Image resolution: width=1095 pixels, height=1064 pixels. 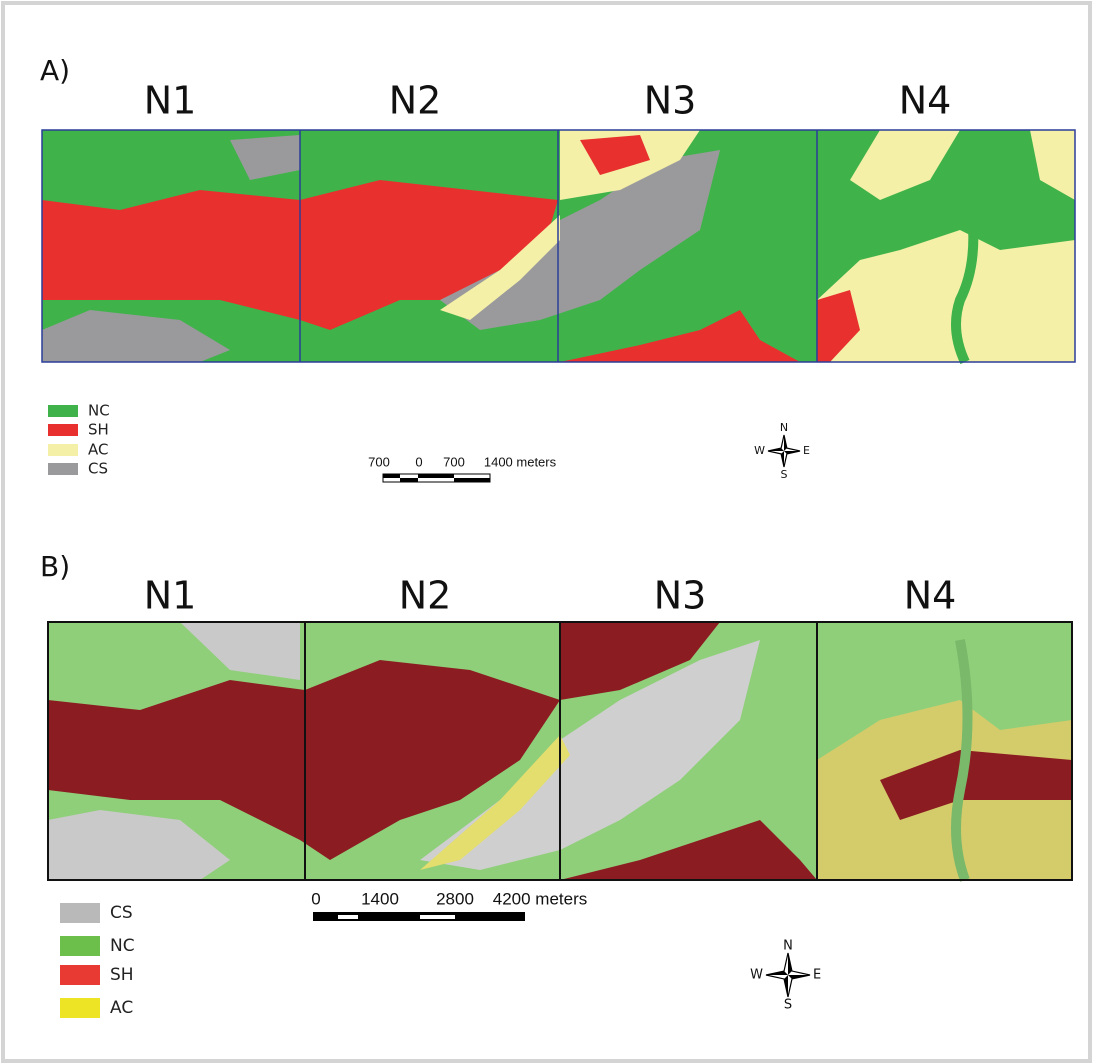 What do you see at coordinates (55, 70) in the screenshot?
I see `panel-label: A)` at bounding box center [55, 70].